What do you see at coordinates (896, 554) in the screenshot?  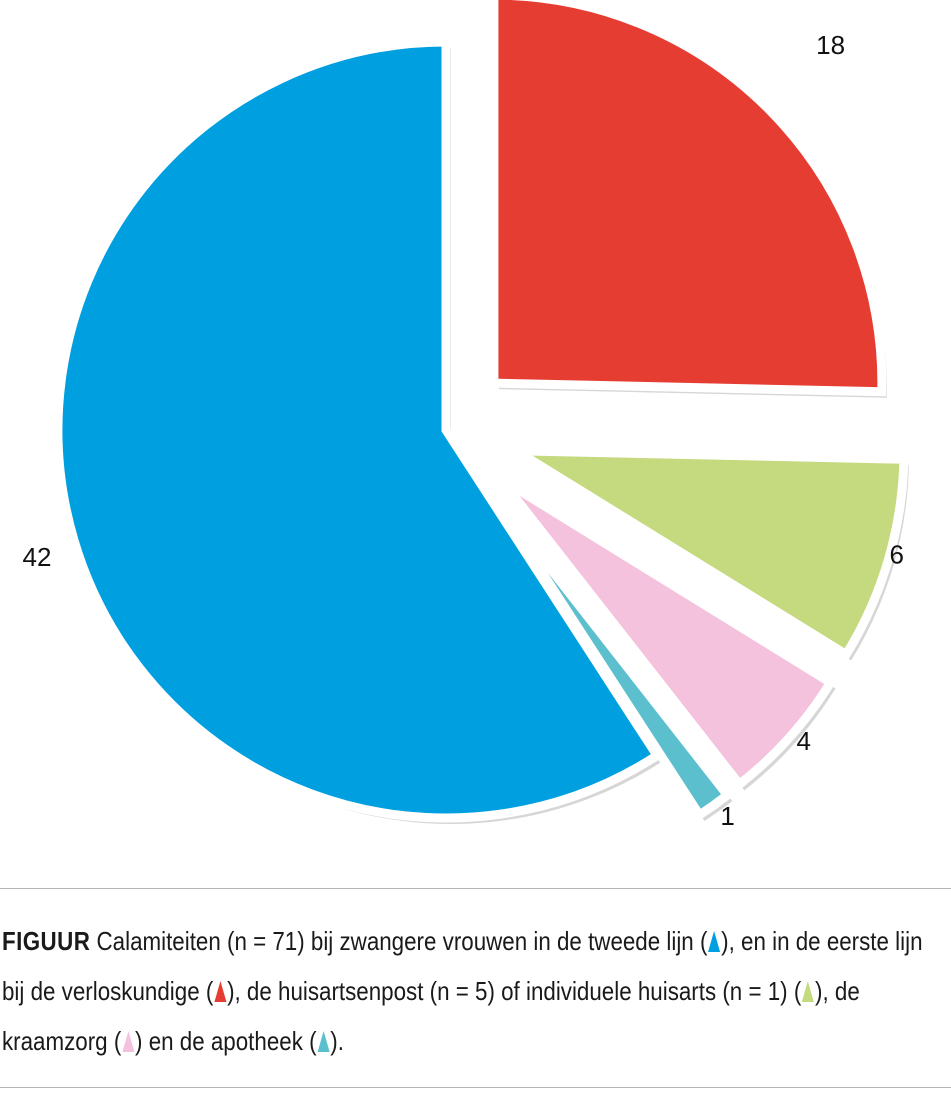 I see `slice-label-6: 6` at bounding box center [896, 554].